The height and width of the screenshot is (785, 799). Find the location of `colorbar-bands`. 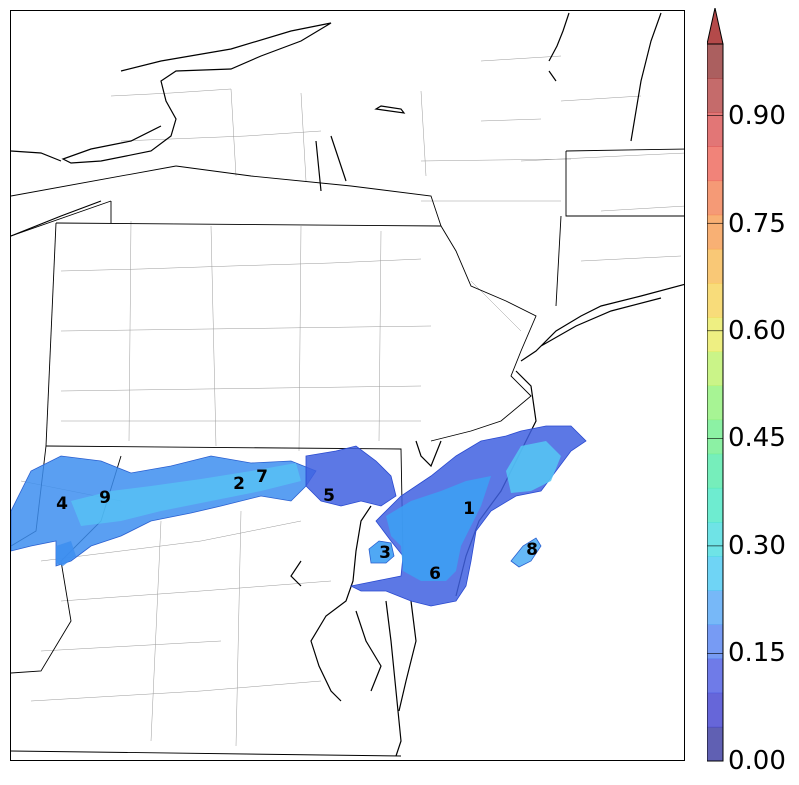

colorbar-bands is located at coordinates (715, 403).